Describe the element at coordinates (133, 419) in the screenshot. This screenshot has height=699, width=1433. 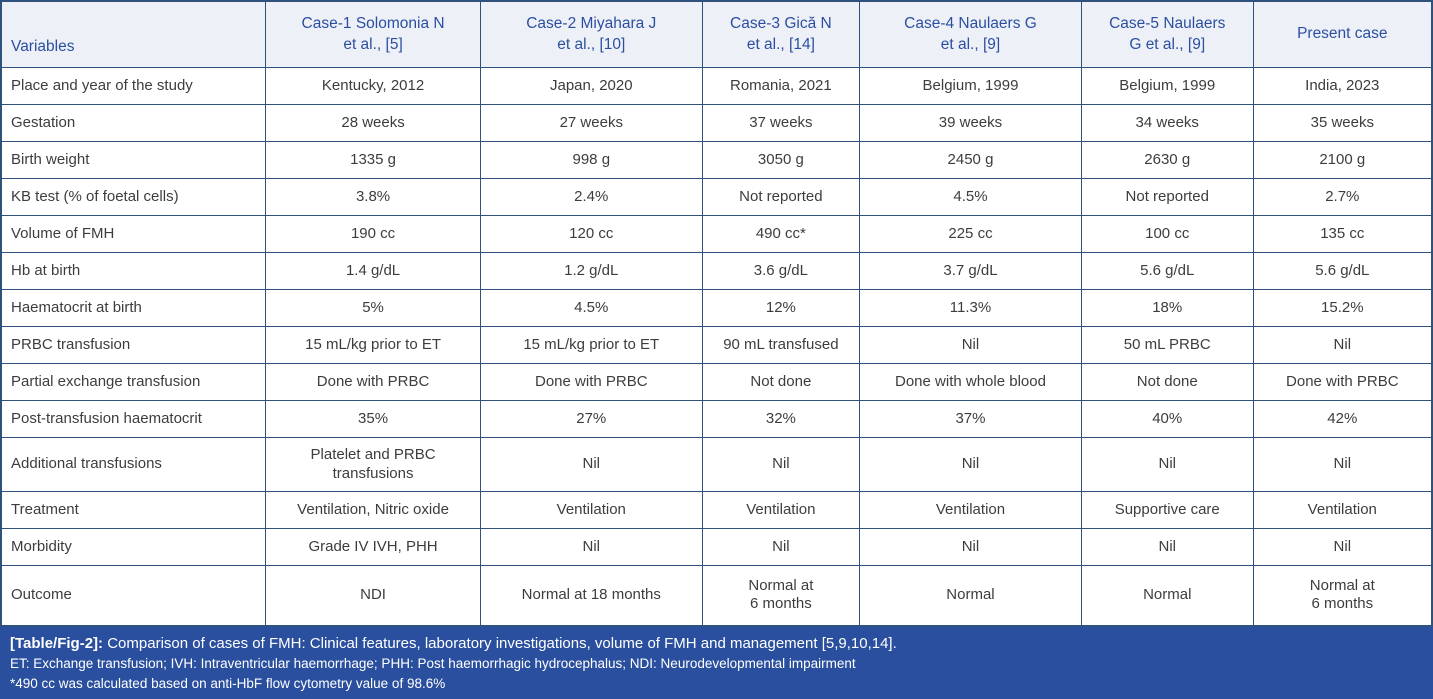
I see `row-label: Post-transfusion haematocrit` at that location.